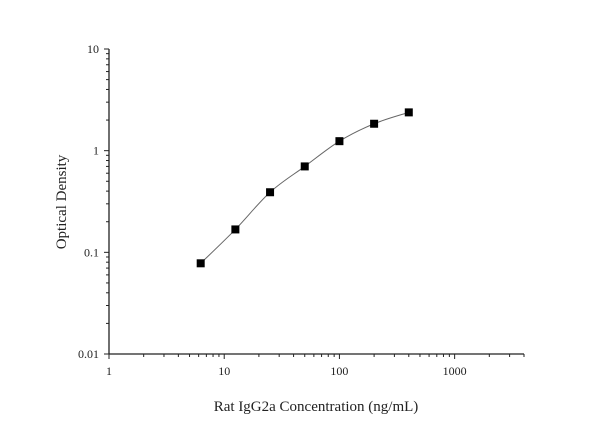  Describe the element at coordinates (91, 252) in the screenshot. I see `y-tick-label: 0.1` at that location.